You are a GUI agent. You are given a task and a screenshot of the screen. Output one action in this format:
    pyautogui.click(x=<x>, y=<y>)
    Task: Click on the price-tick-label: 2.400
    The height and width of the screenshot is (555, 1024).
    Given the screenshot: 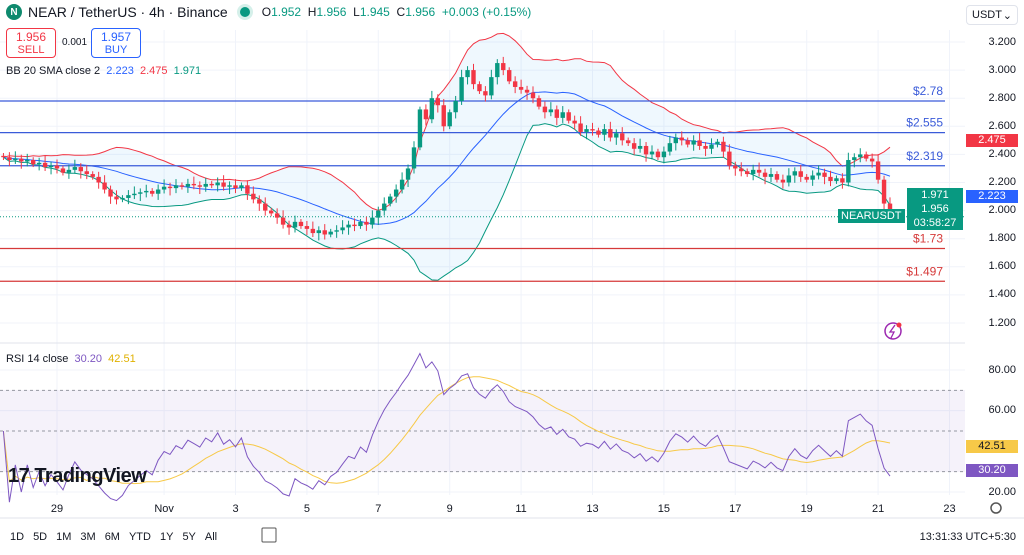 What is the action you would take?
    pyautogui.click(x=1002, y=153)
    